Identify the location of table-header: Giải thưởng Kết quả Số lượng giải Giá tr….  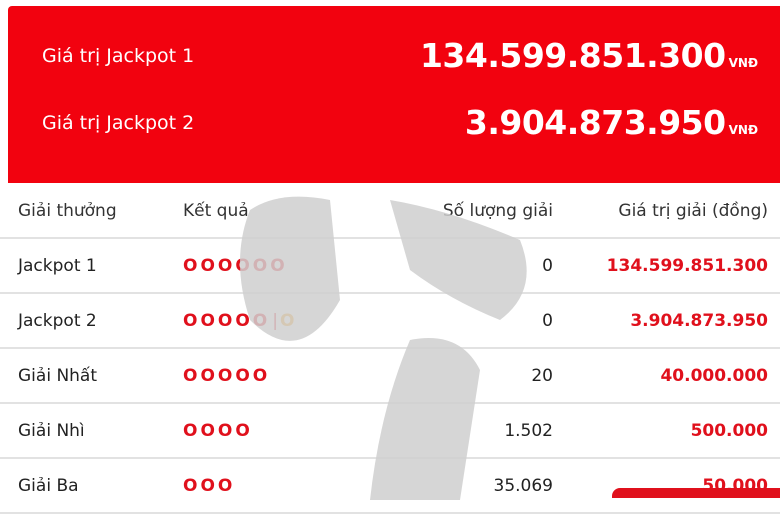
(390, 211).